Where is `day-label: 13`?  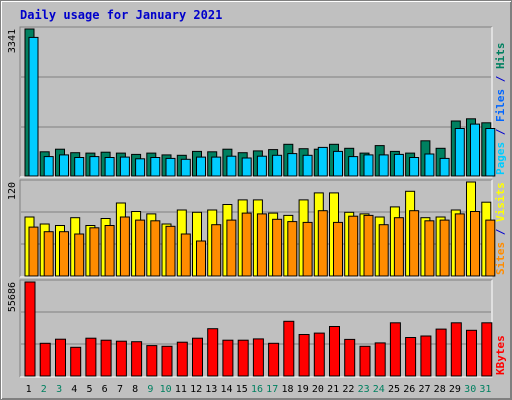 day-label: 13 is located at coordinates (211, 389).